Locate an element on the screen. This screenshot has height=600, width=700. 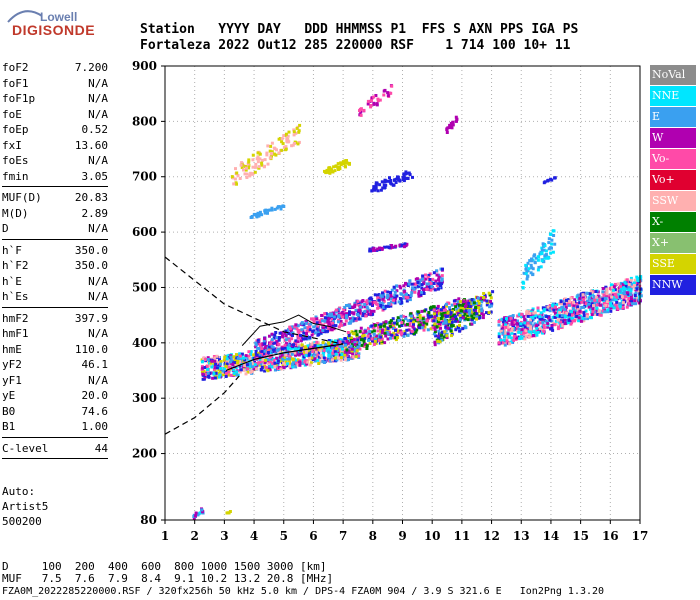
legend-item: Vo- is located at coordinates (673, 159).